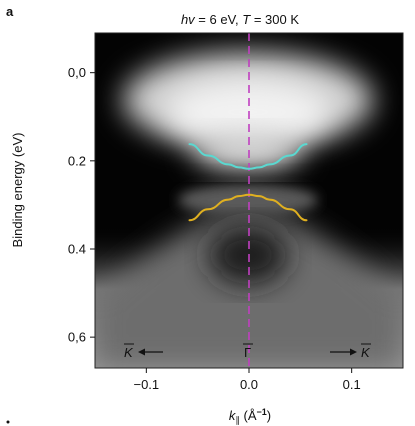 The width and height of the screenshot is (415, 426). What do you see at coordinates (233, 415) in the screenshot?
I see `xlabel-k: k` at bounding box center [233, 415].